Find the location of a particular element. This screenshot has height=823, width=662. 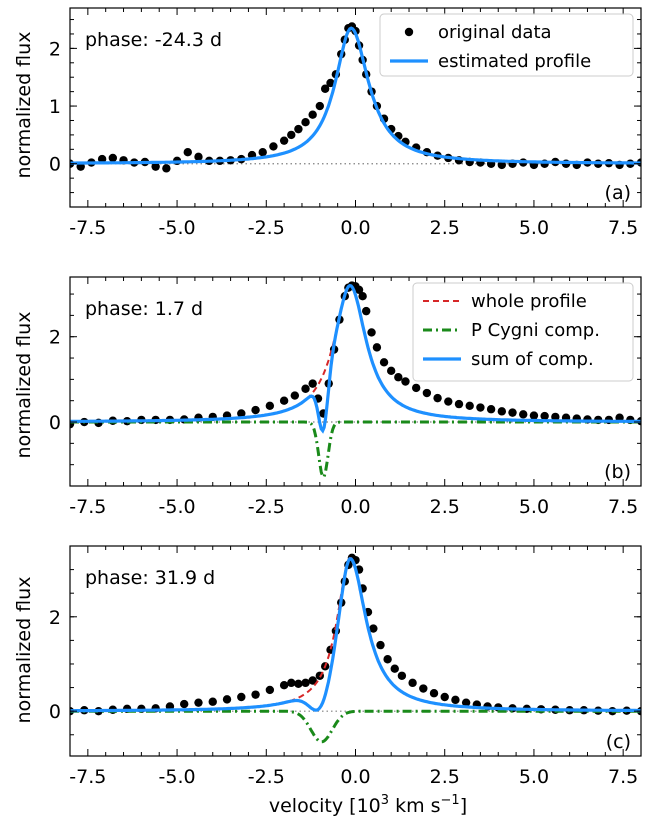

estimated-profile-line is located at coordinates (355, 95).